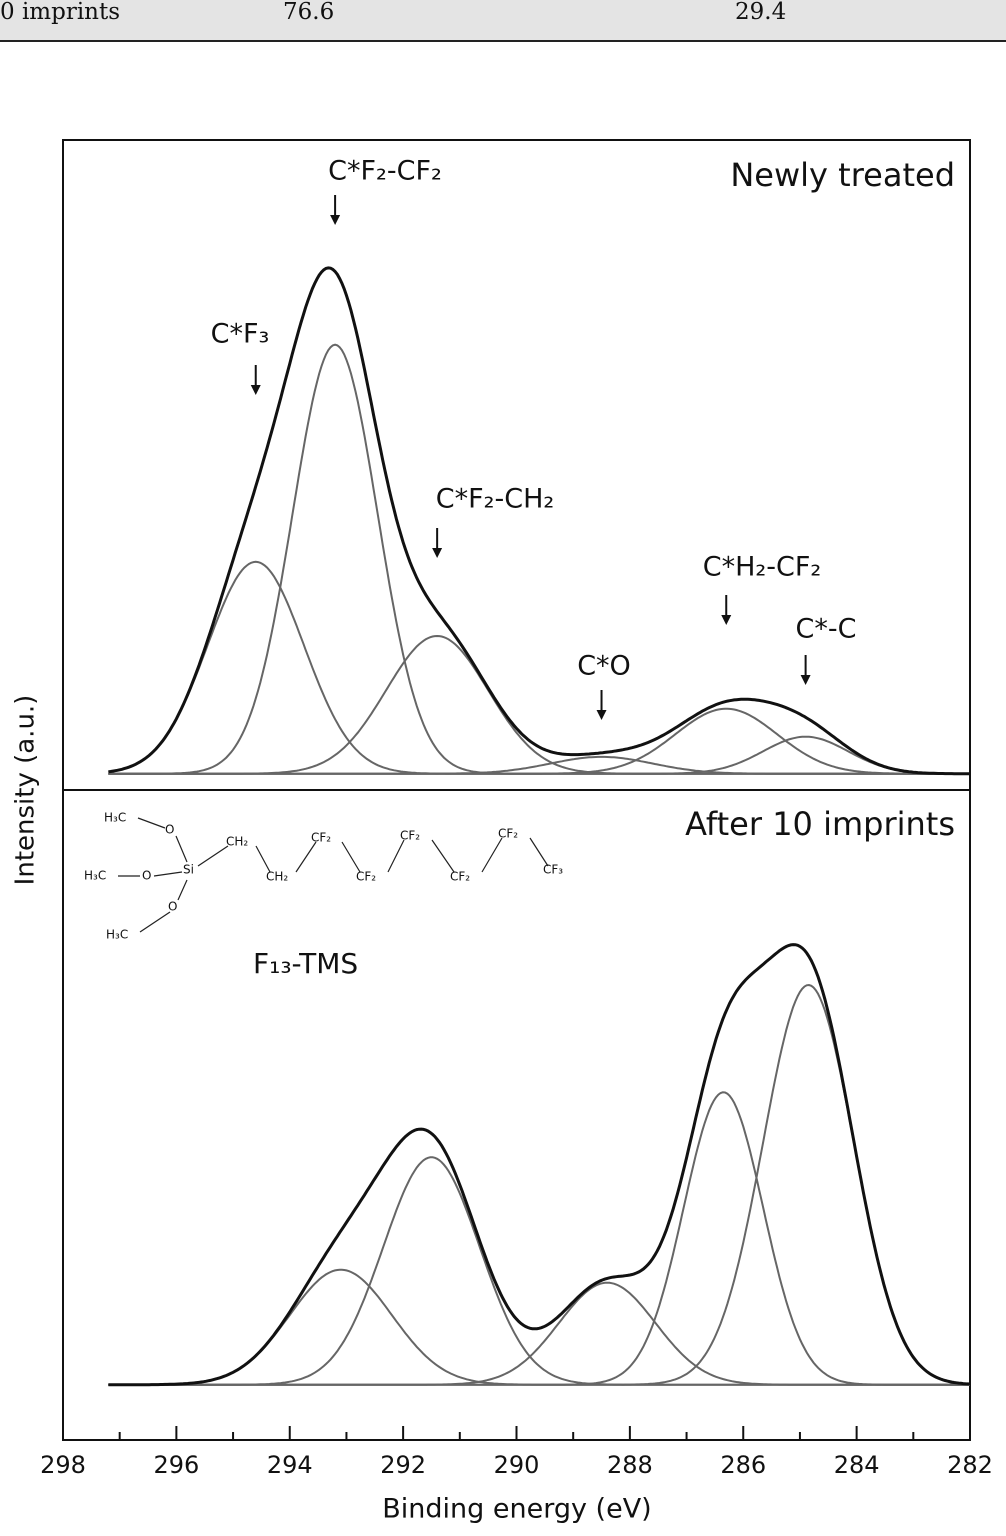 The width and height of the screenshot is (1006, 1536). What do you see at coordinates (630, 1465) in the screenshot?
I see `x-tick-label: 288` at bounding box center [630, 1465].